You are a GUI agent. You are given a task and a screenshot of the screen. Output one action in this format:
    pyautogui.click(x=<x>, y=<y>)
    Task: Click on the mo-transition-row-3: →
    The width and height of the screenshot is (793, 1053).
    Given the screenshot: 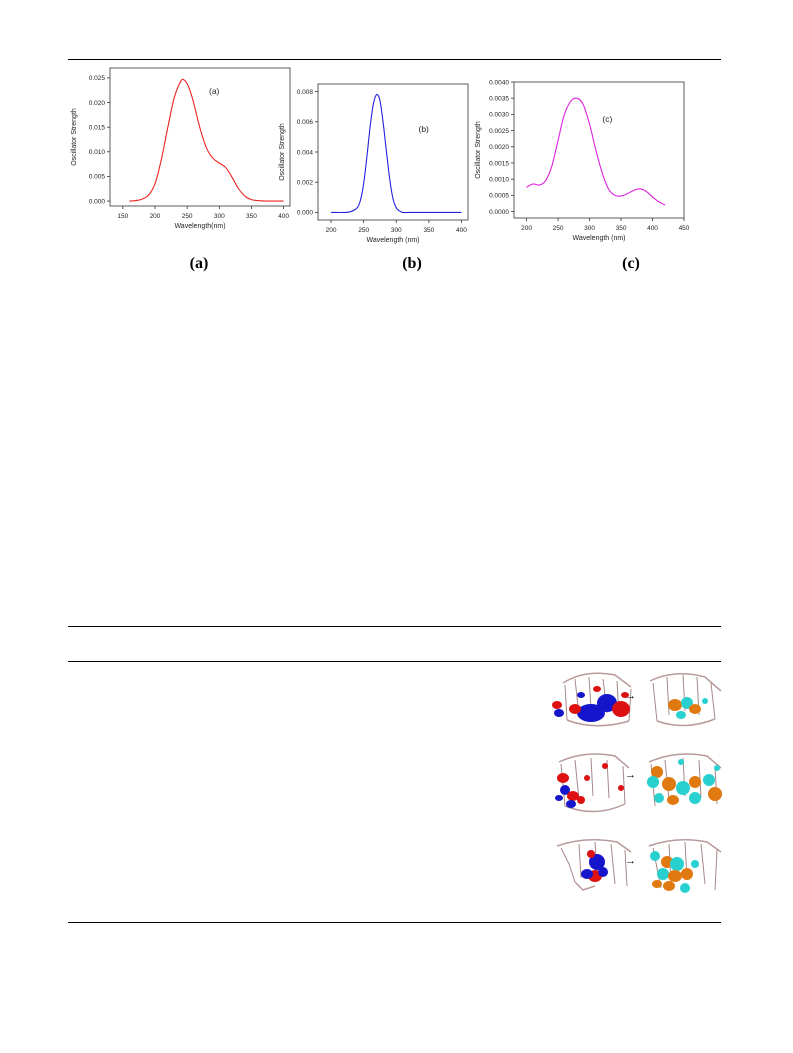 What is the action you would take?
    pyautogui.click(x=639, y=866)
    